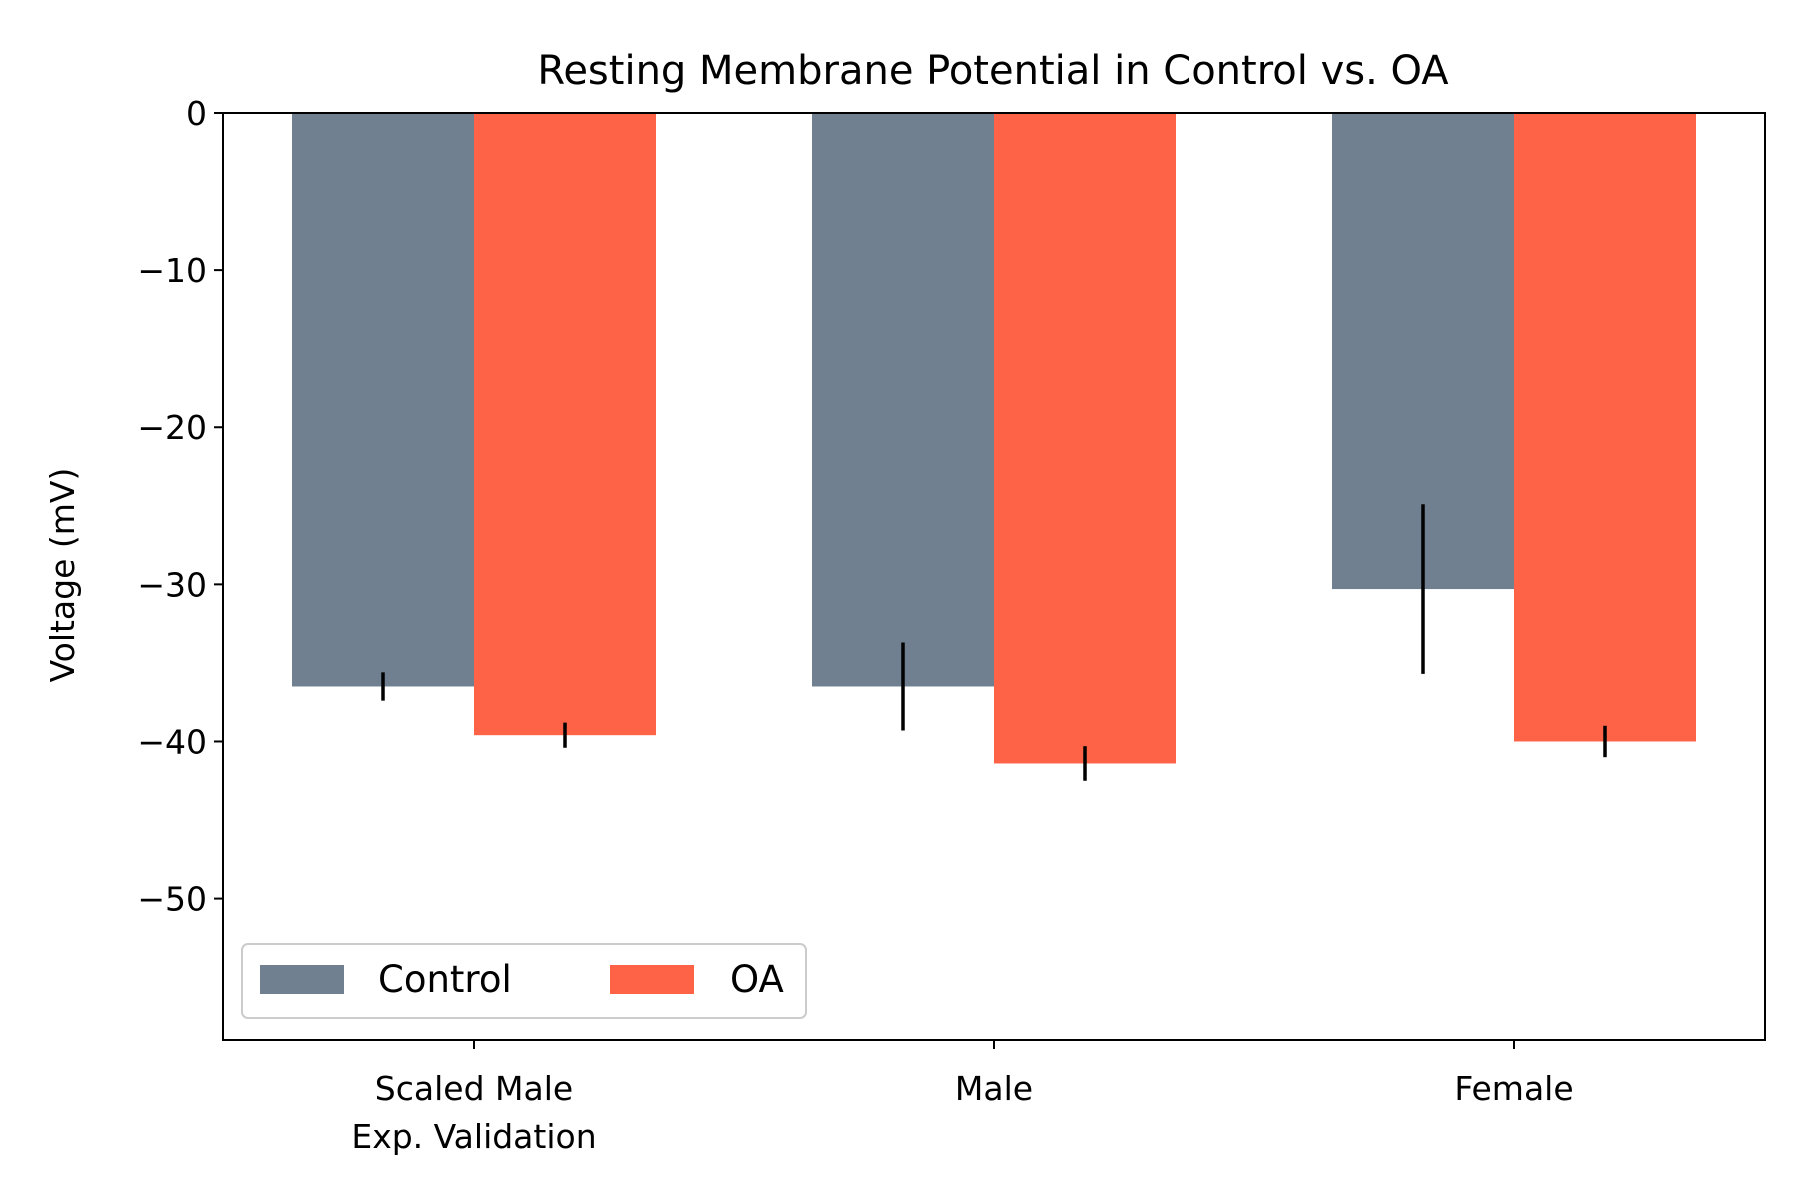  I want to click on x-tick-label: Female, so click(1513, 1088).